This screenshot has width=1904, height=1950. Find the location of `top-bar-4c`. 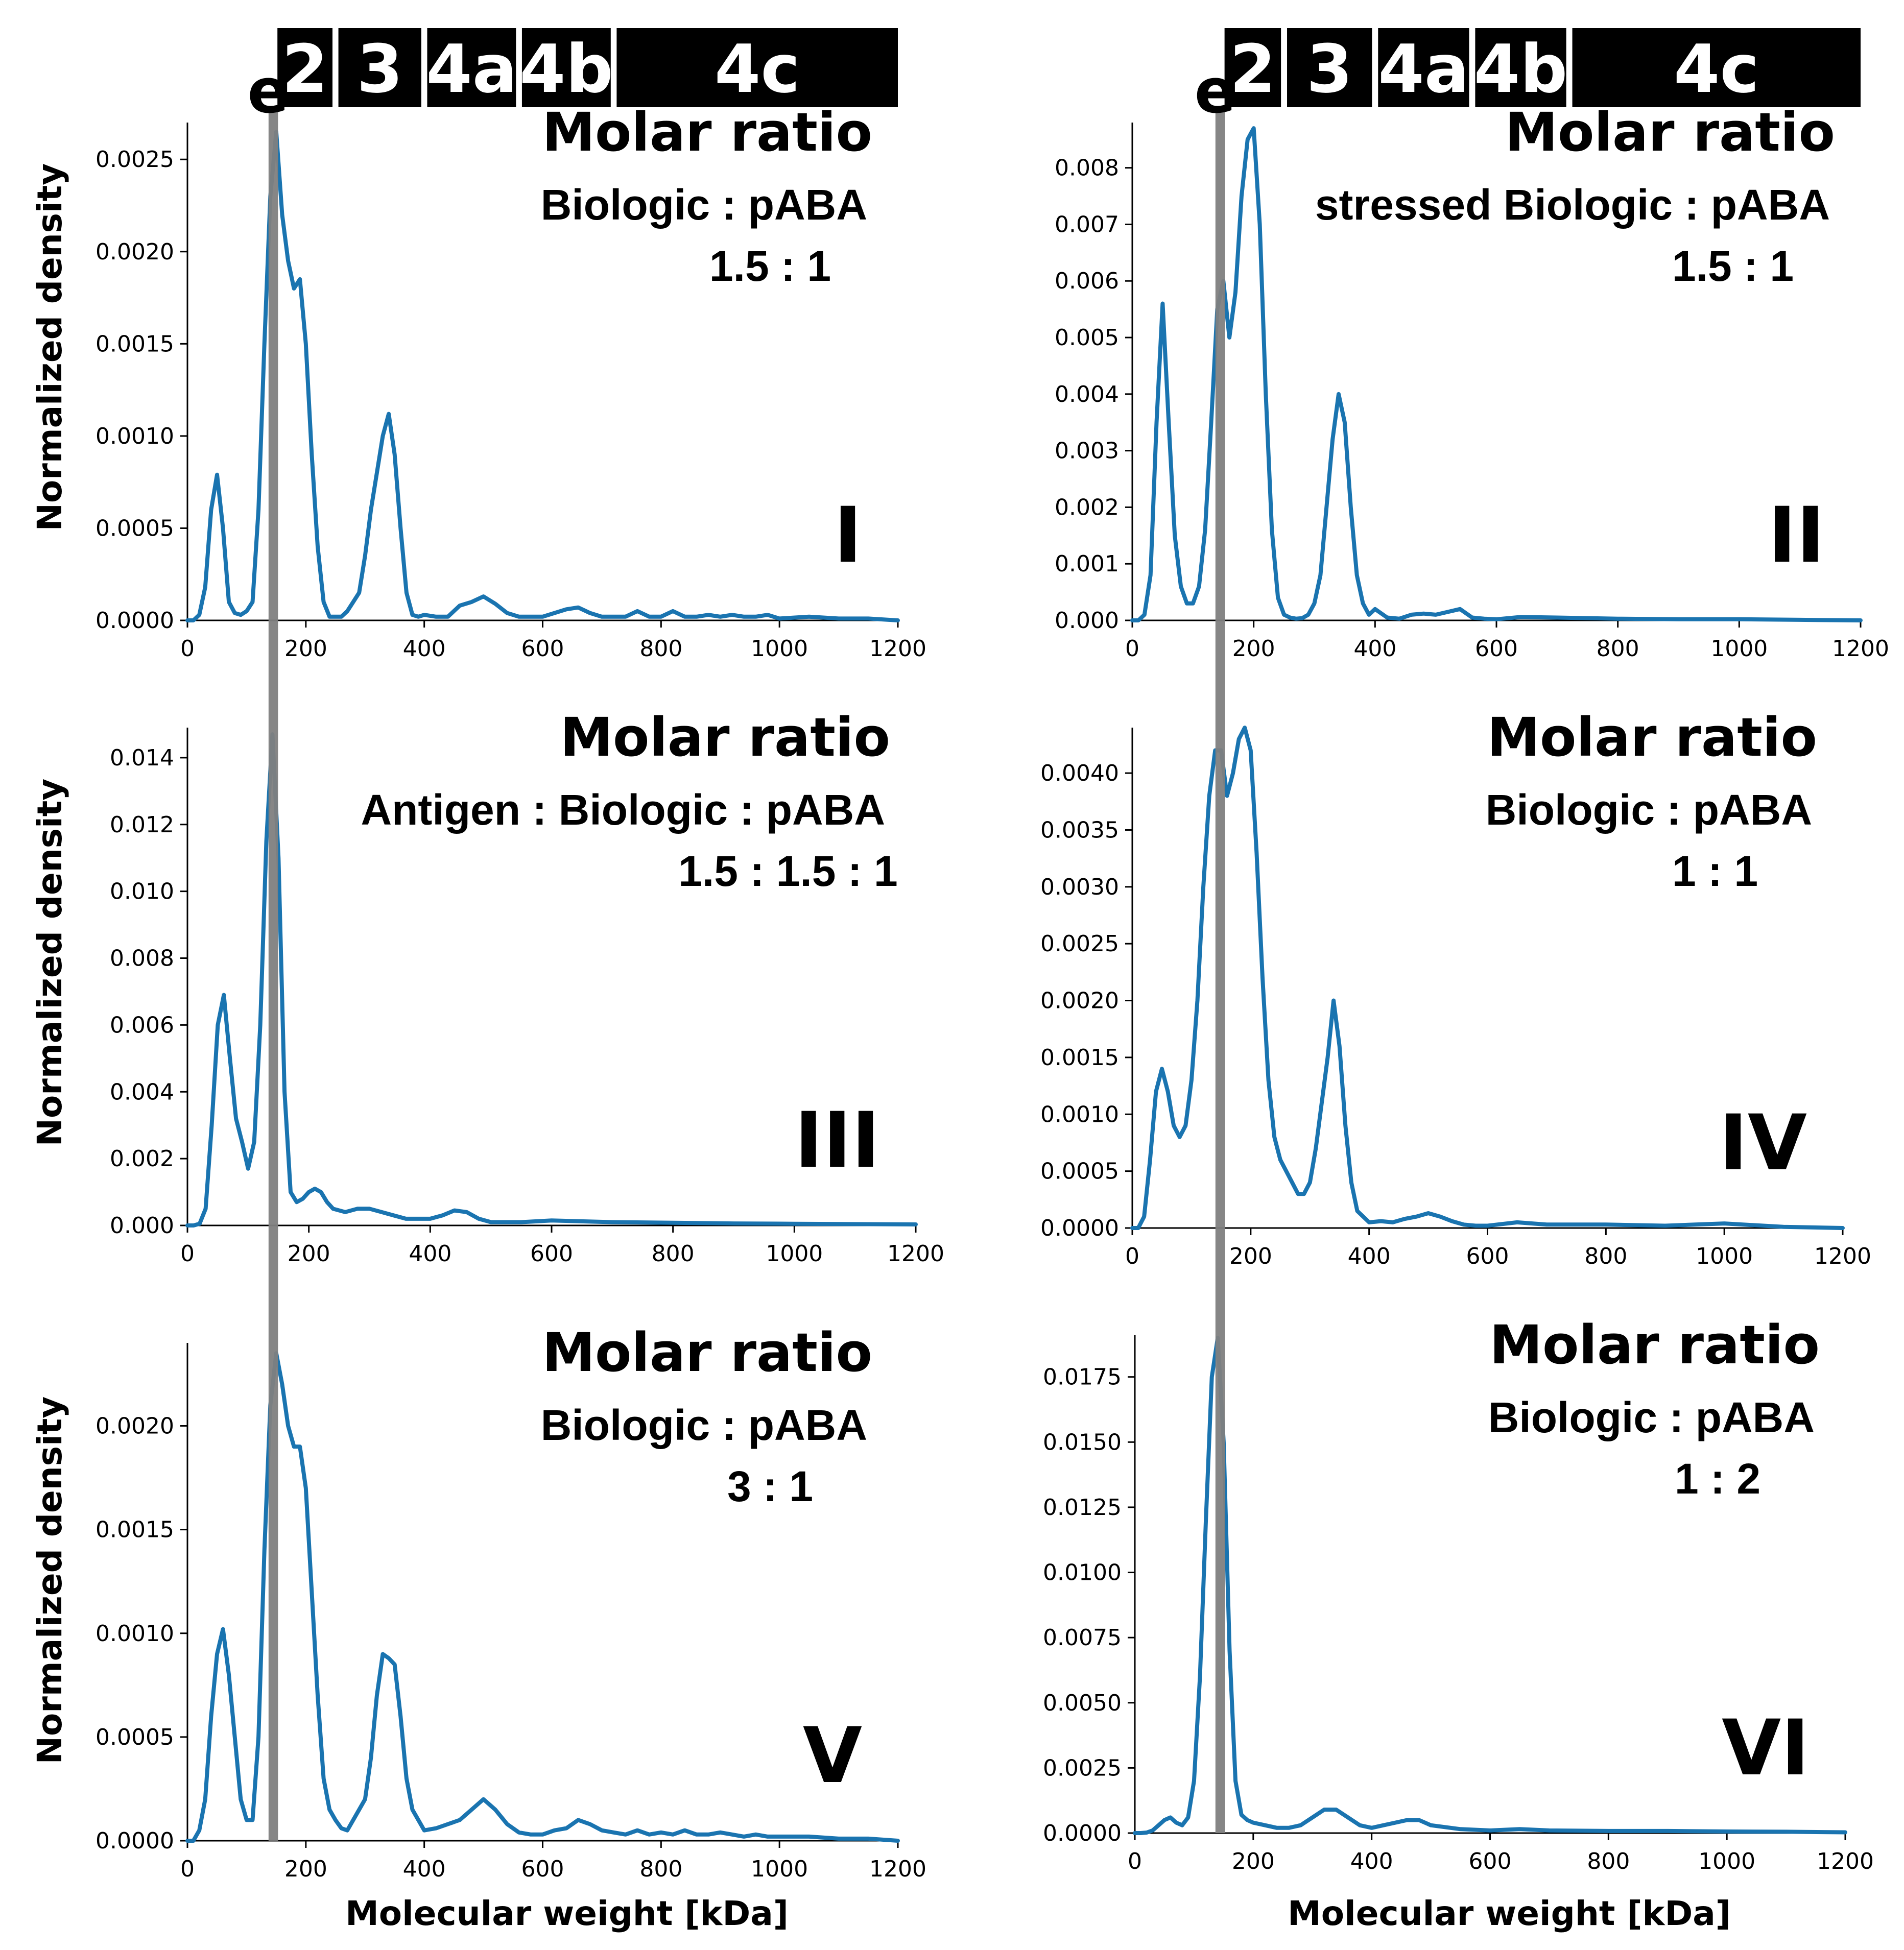

top-bar-4c is located at coordinates (1716, 67).